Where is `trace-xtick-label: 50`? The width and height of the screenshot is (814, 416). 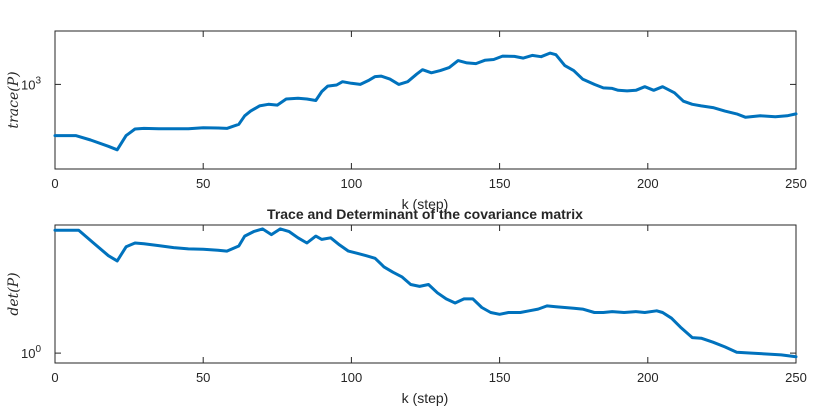
trace-xtick-label: 50 is located at coordinates (203, 183).